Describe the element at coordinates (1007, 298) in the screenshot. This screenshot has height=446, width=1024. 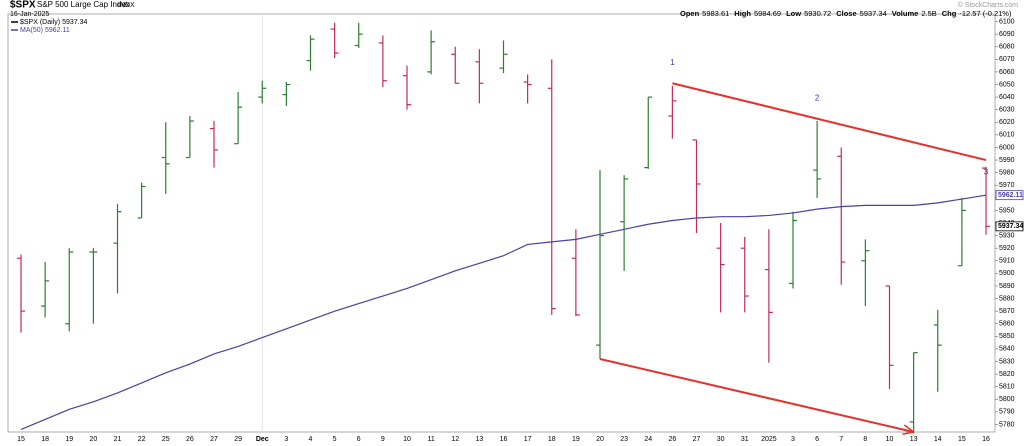
I see `y-tick-label: 5880` at that location.